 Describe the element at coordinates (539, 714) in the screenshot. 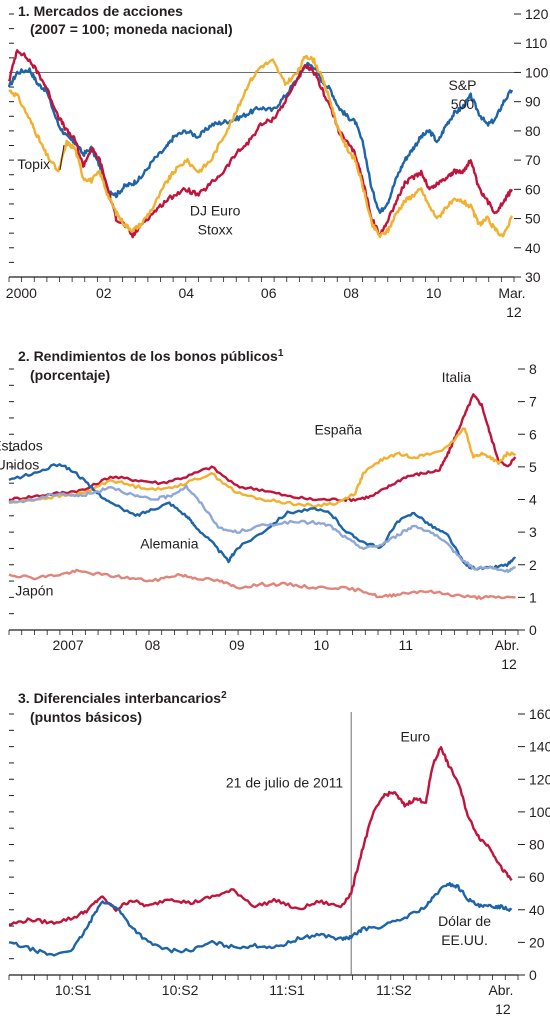

I see `y-tick-label: 160` at that location.